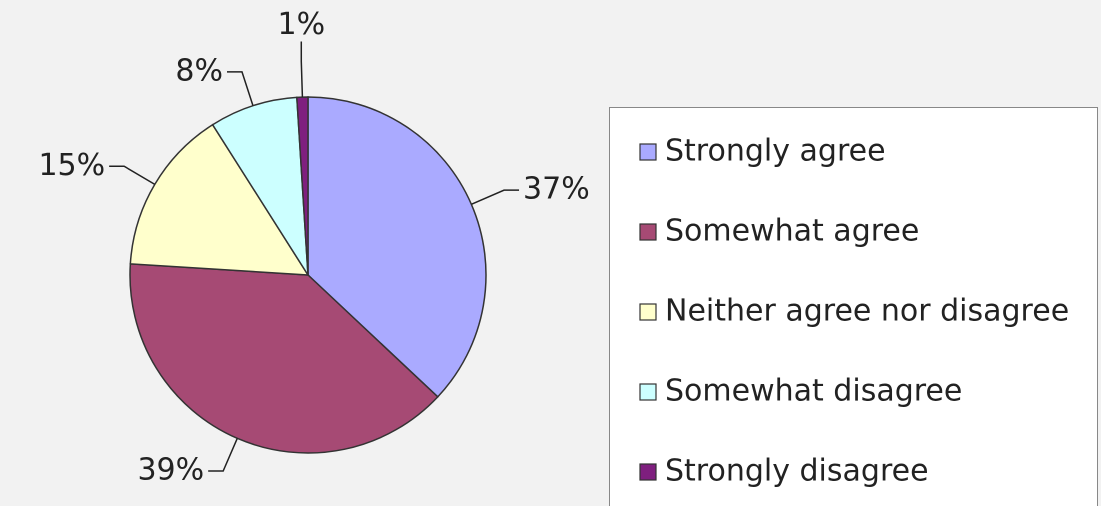 This screenshot has height=506, width=1101. Describe the element at coordinates (867, 311) in the screenshot. I see `legend-label: Neither agree nor disagree` at that location.